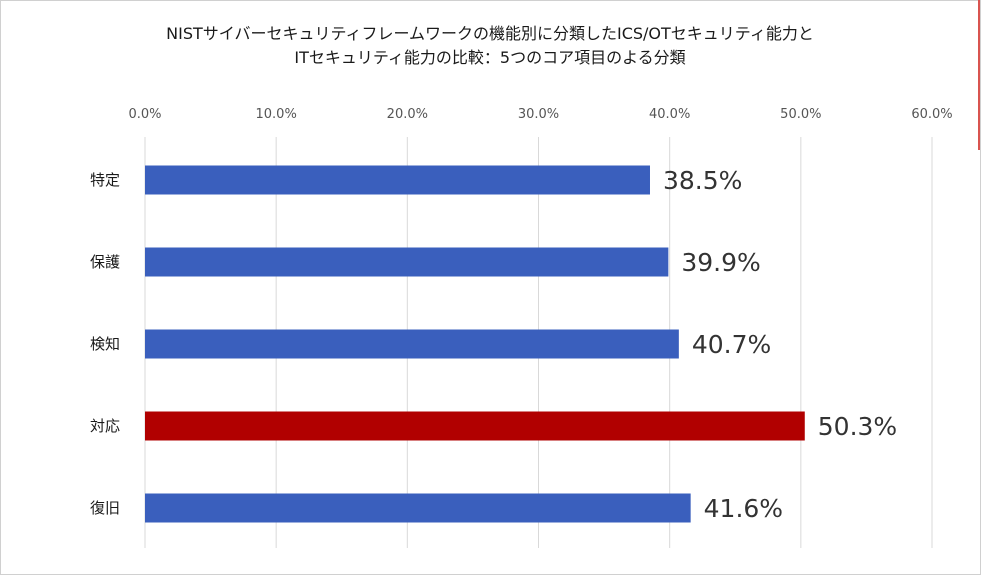  Describe the element at coordinates (800, 114) in the screenshot. I see `x-tick-label-50: 50.0%` at that location.